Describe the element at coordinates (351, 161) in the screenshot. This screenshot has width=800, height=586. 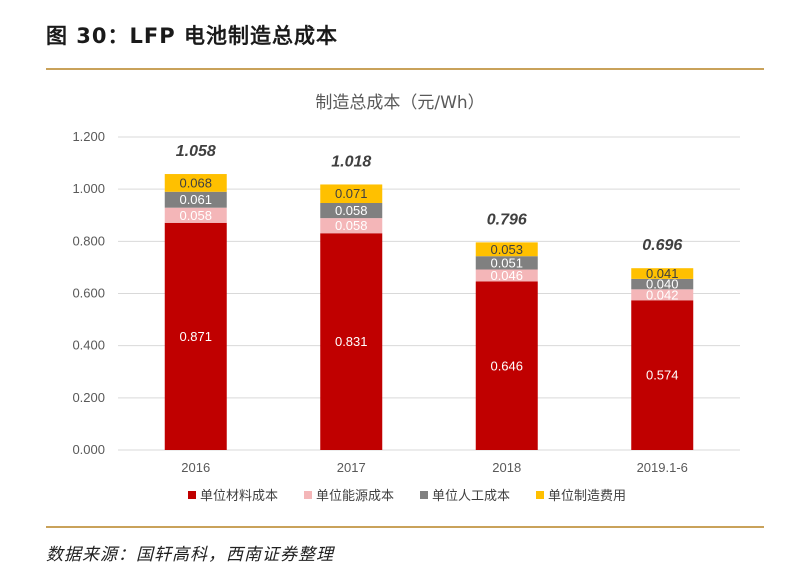
I see `total-label: 1.018` at that location.